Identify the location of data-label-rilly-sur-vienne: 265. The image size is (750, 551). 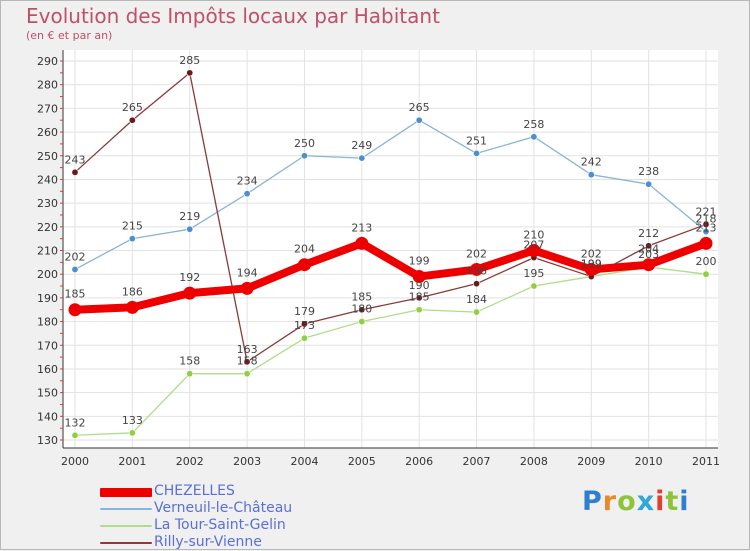
(132, 107).